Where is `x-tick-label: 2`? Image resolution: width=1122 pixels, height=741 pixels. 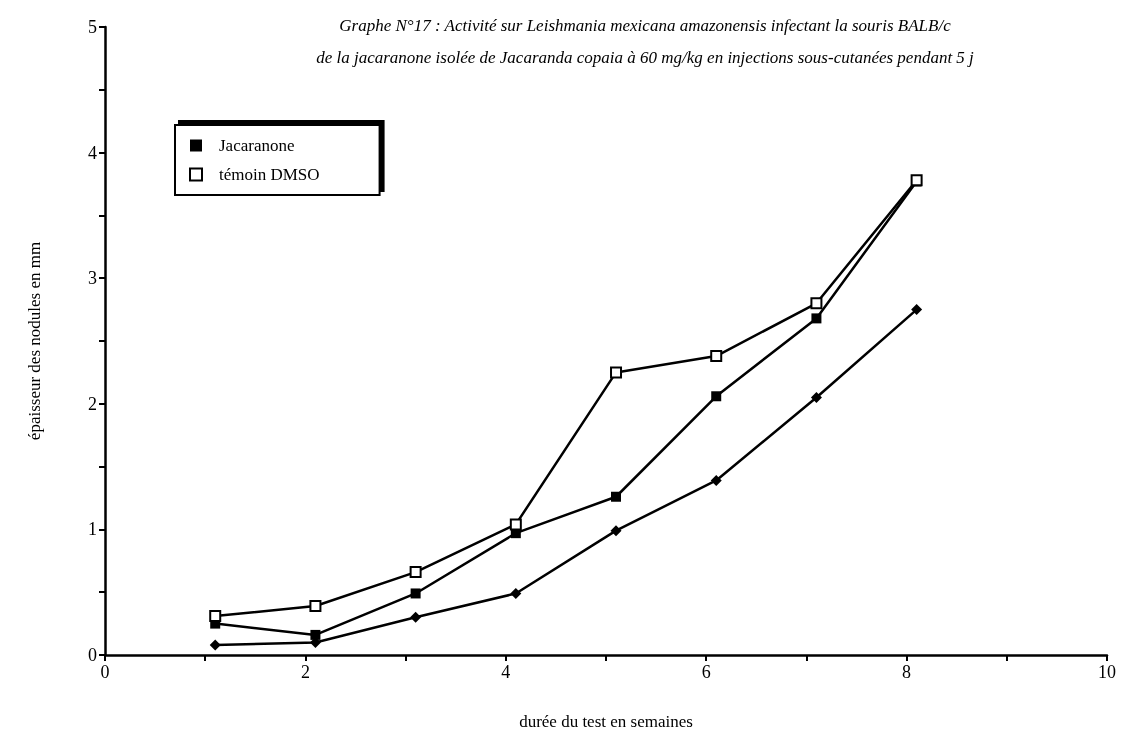
x-tick-label: 2 is located at coordinates (305, 672).